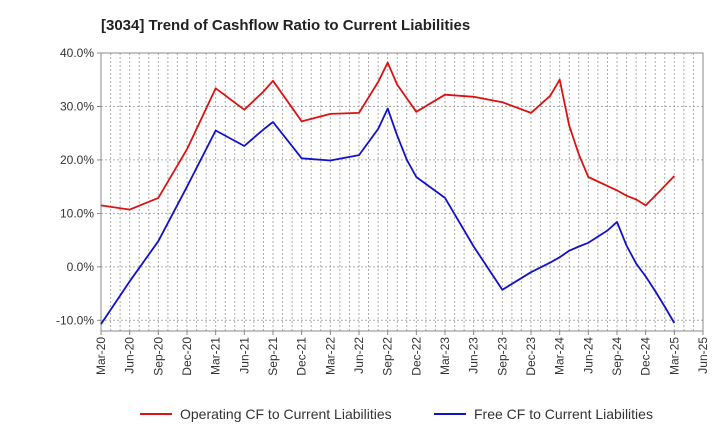 This screenshot has height=440, width=720. Describe the element at coordinates (646, 356) in the screenshot. I see `x-tick-label: Dec-24` at that location.